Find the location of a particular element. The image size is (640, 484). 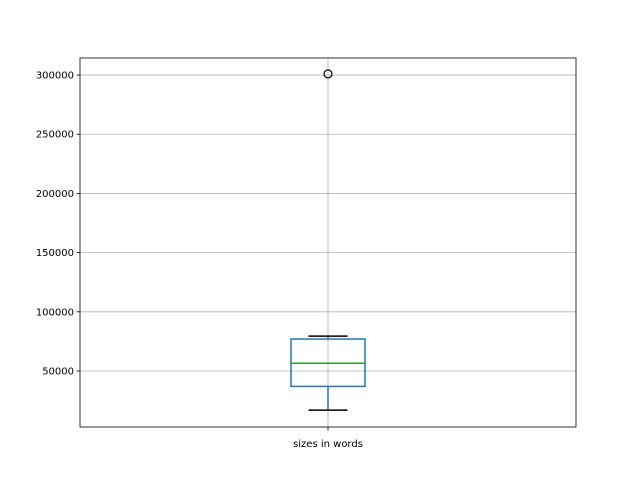

x-tick-label: sizes in words is located at coordinates (328, 444).